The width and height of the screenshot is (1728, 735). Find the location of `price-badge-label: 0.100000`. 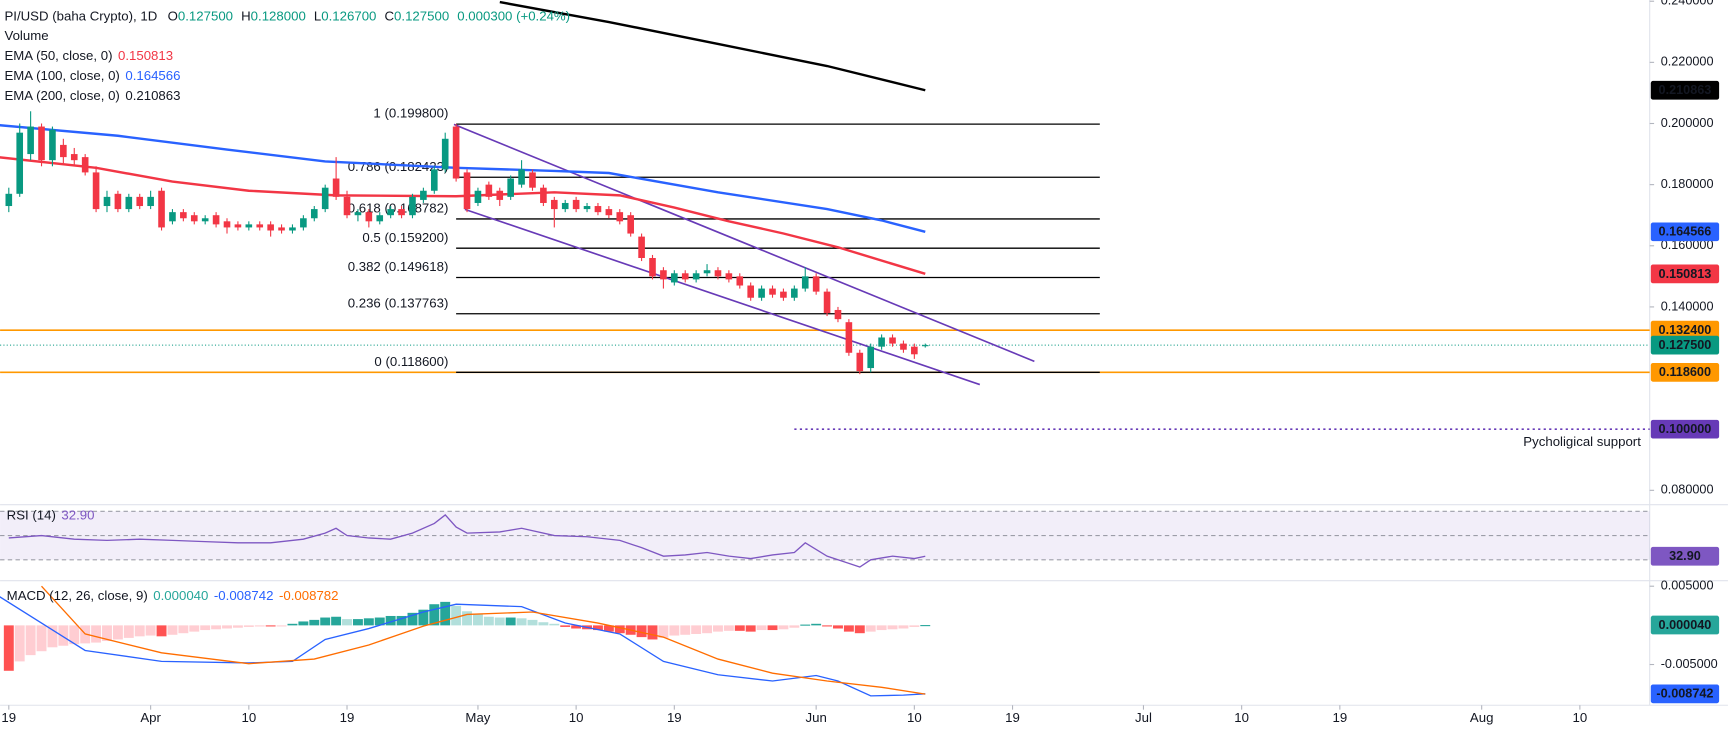

price-badge-label: 0.100000 is located at coordinates (1685, 429).